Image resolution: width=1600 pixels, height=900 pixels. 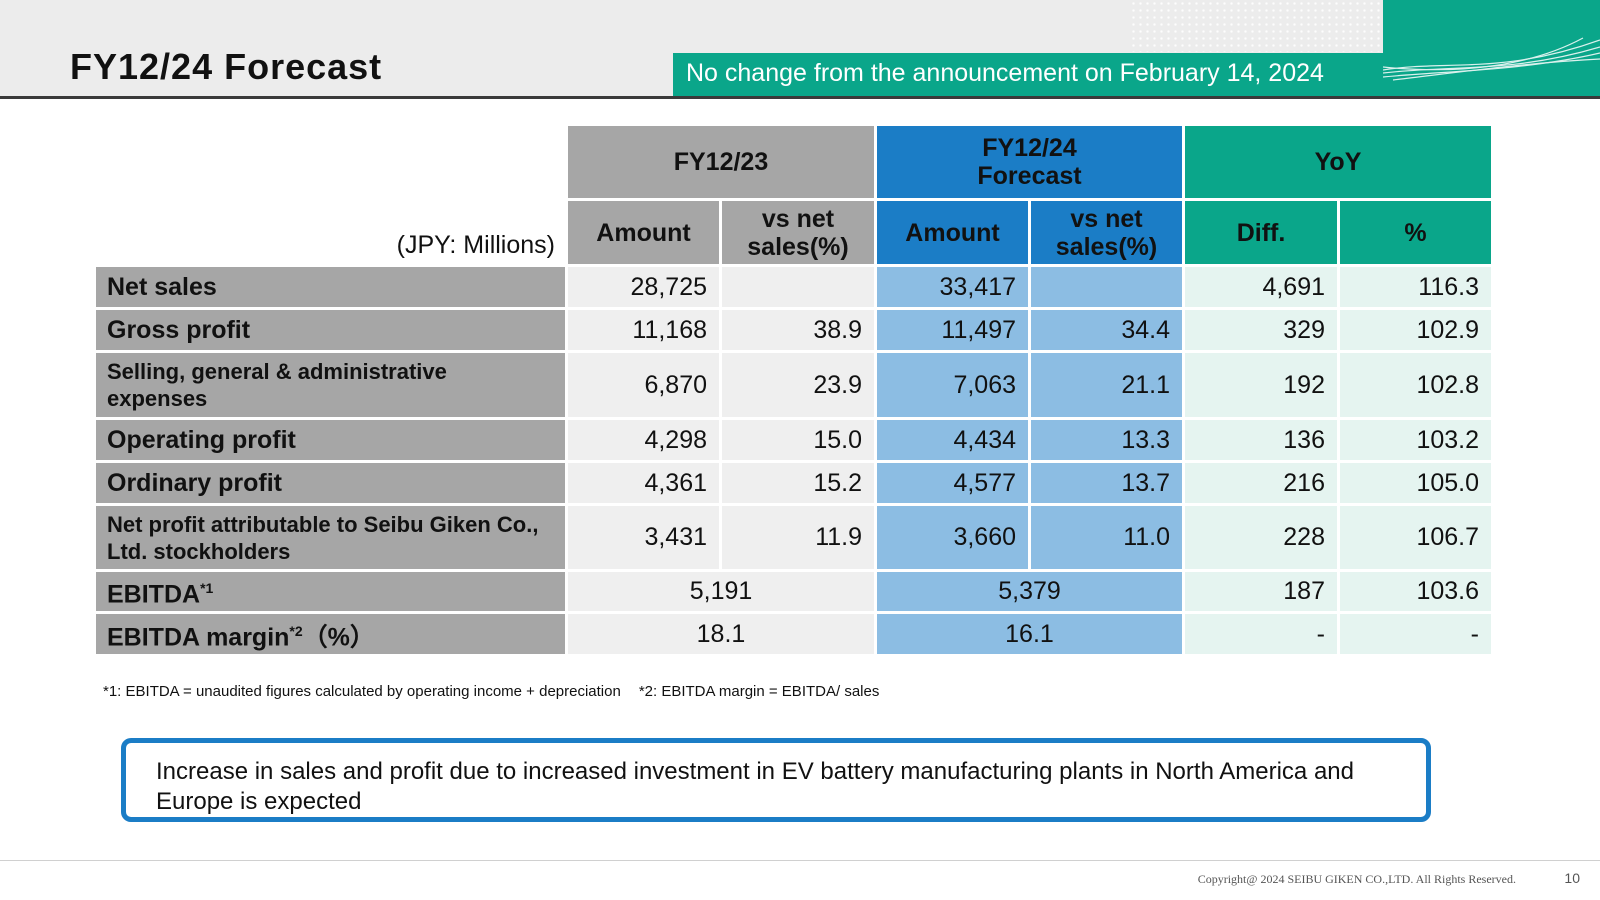 I want to click on row-label-suffix: （%）, so click(x=338, y=637).